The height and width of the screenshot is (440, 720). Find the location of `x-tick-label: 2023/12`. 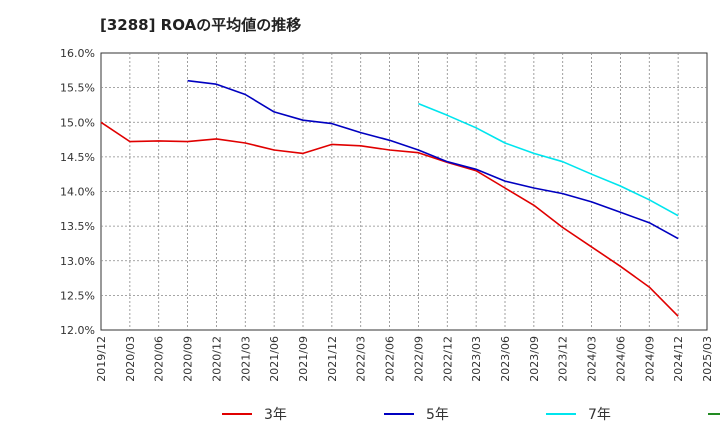

x-tick-label: 2023/12 is located at coordinates (563, 359).